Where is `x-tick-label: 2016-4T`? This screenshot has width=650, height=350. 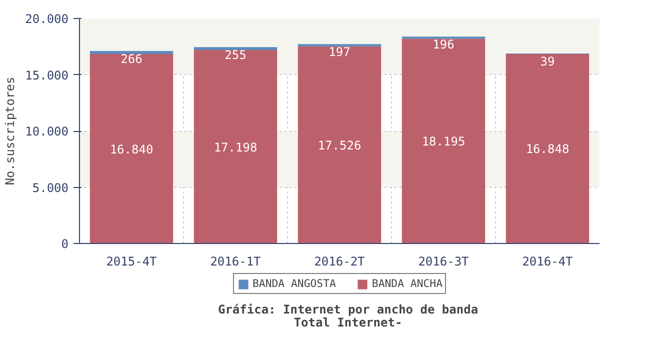 x-tick-label: 2016-4T is located at coordinates (547, 261).